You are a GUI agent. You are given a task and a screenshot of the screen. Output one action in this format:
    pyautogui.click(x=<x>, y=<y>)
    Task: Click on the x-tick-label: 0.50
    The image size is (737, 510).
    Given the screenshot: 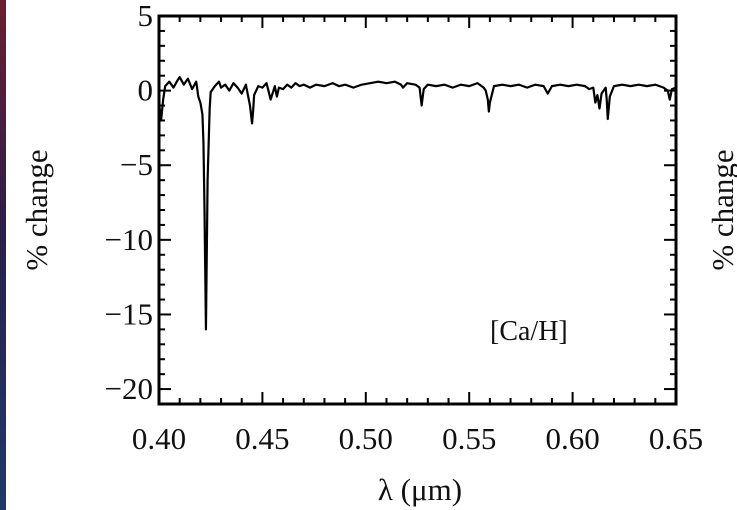 What is the action you would take?
    pyautogui.click(x=366, y=438)
    